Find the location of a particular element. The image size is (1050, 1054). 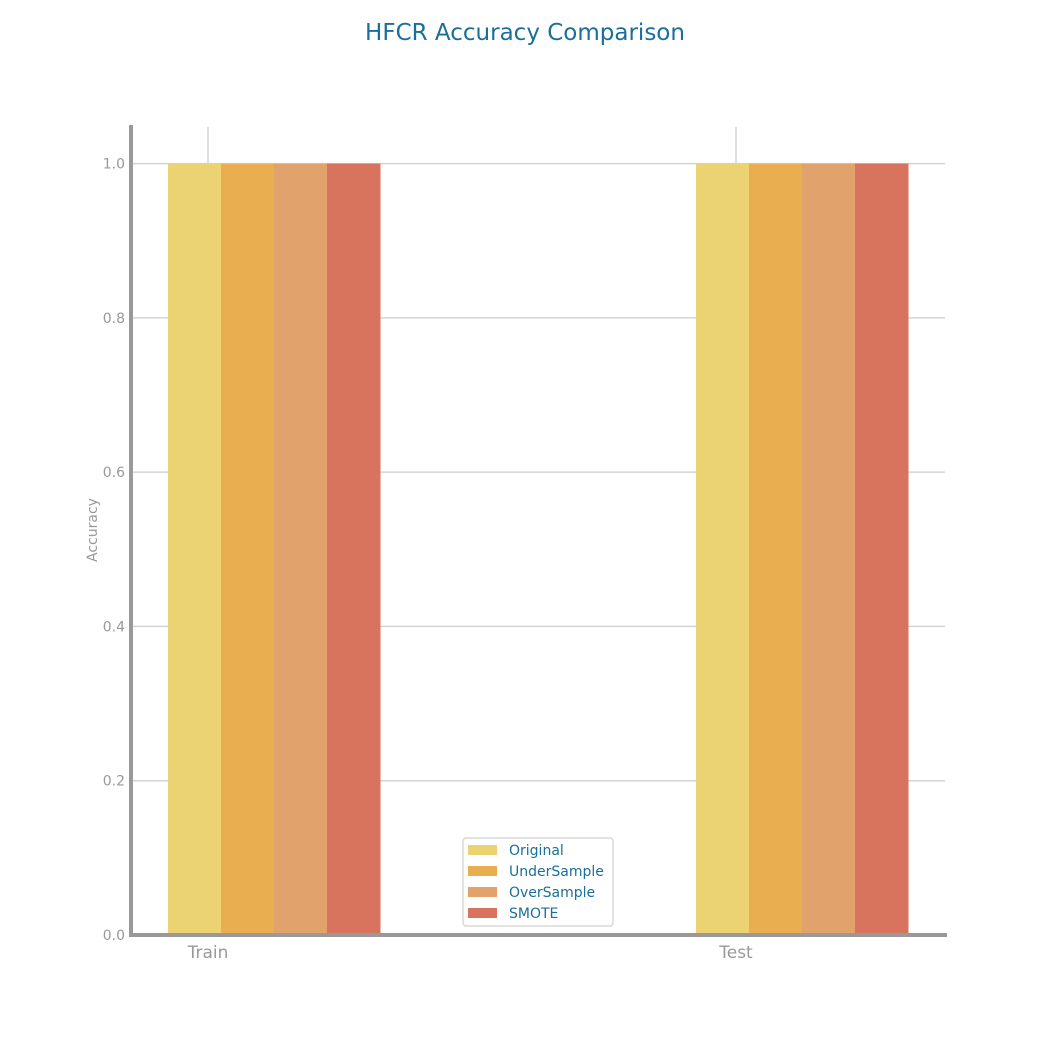

bar-test-smote is located at coordinates (882, 549).